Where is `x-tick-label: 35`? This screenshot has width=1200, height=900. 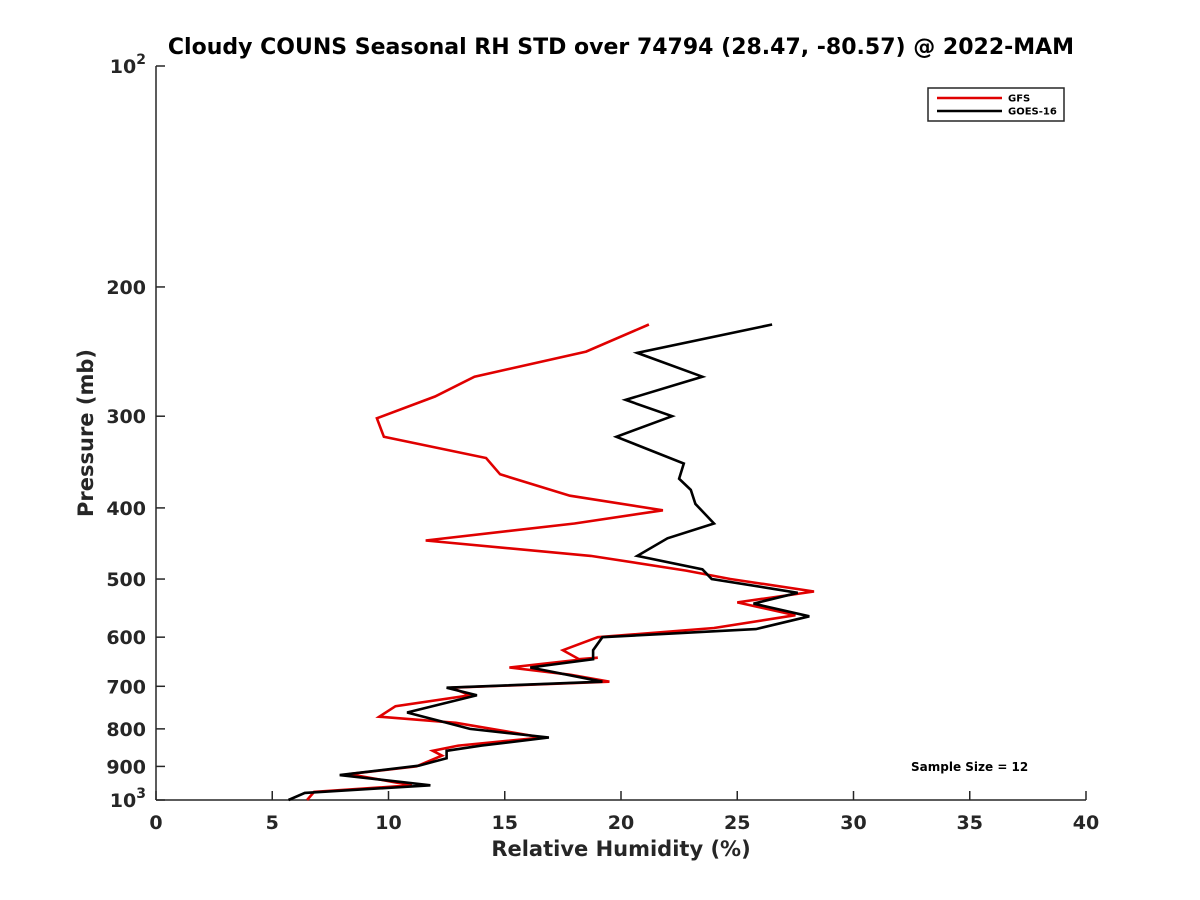
x-tick-label: 35 is located at coordinates (970, 823).